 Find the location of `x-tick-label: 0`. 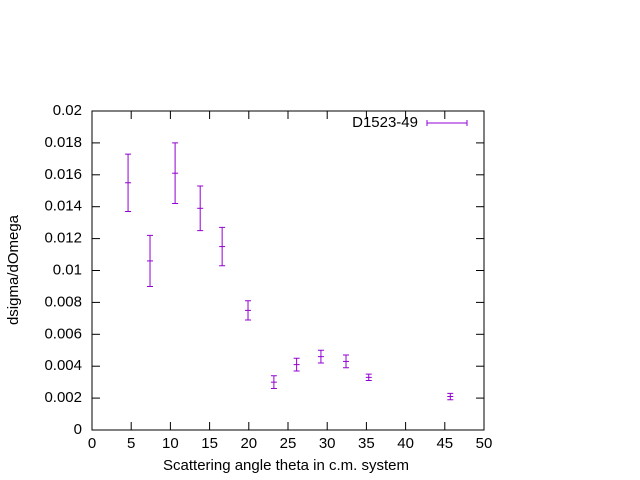

x-tick-label: 0 is located at coordinates (92, 443).